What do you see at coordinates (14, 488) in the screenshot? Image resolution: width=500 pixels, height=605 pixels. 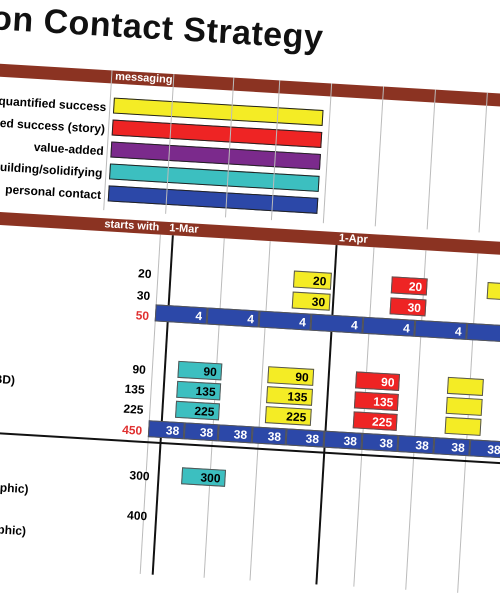 I see `group3-row1-label: aphic)` at bounding box center [14, 488].